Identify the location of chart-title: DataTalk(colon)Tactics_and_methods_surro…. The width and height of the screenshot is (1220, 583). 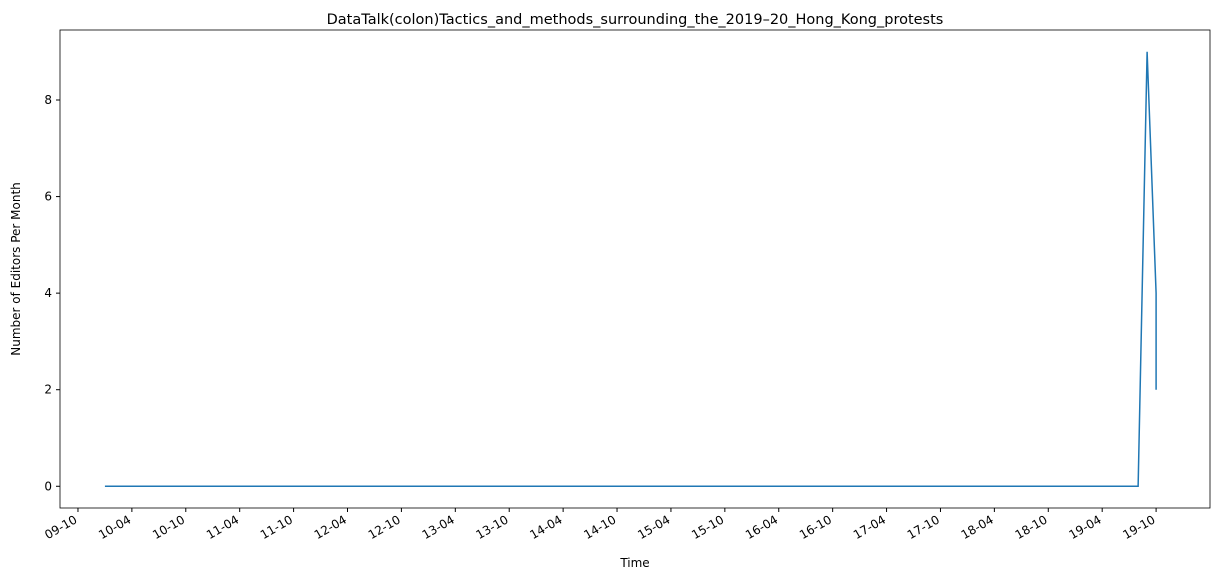
(635, 20).